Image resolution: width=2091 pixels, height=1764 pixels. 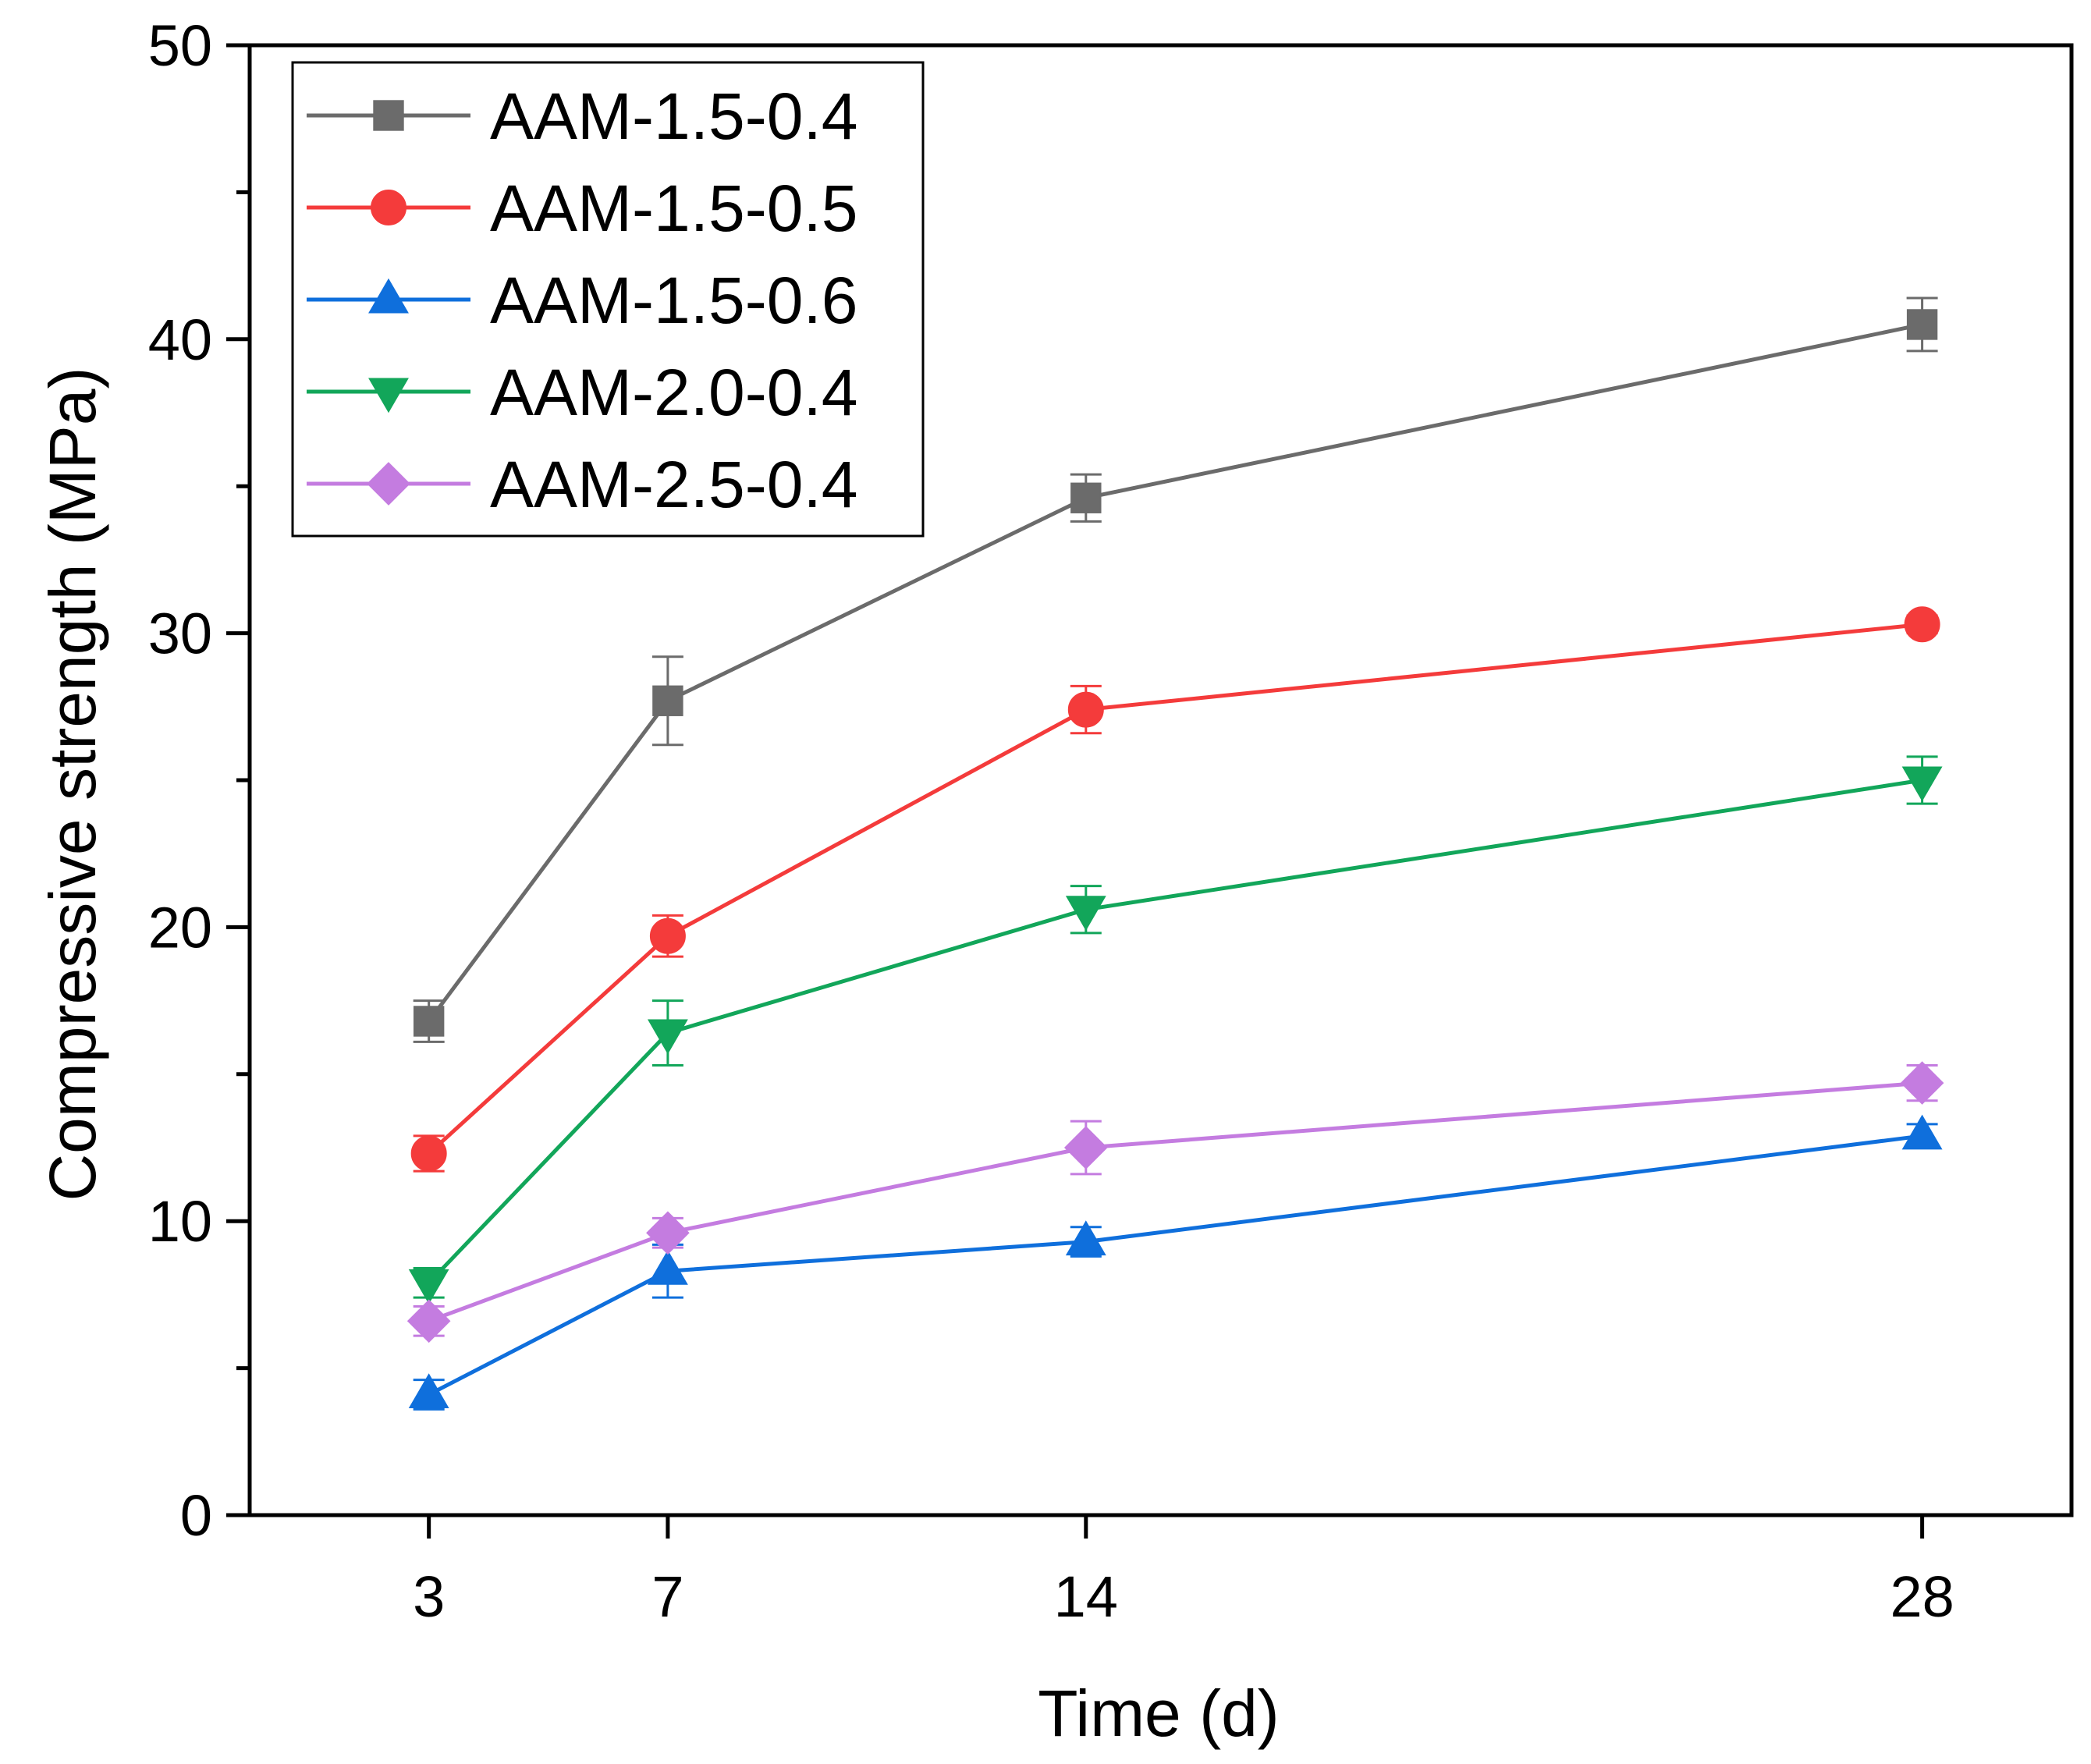 What do you see at coordinates (180, 340) in the screenshot?
I see `y-tick-label: 40` at bounding box center [180, 340].